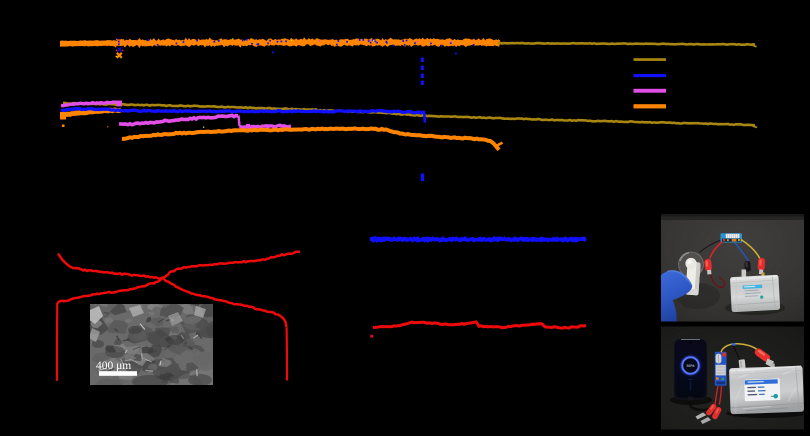 Image resolution: width=810 pixels, height=436 pixels. I want to click on svg-text: 400 μm, so click(113, 366).